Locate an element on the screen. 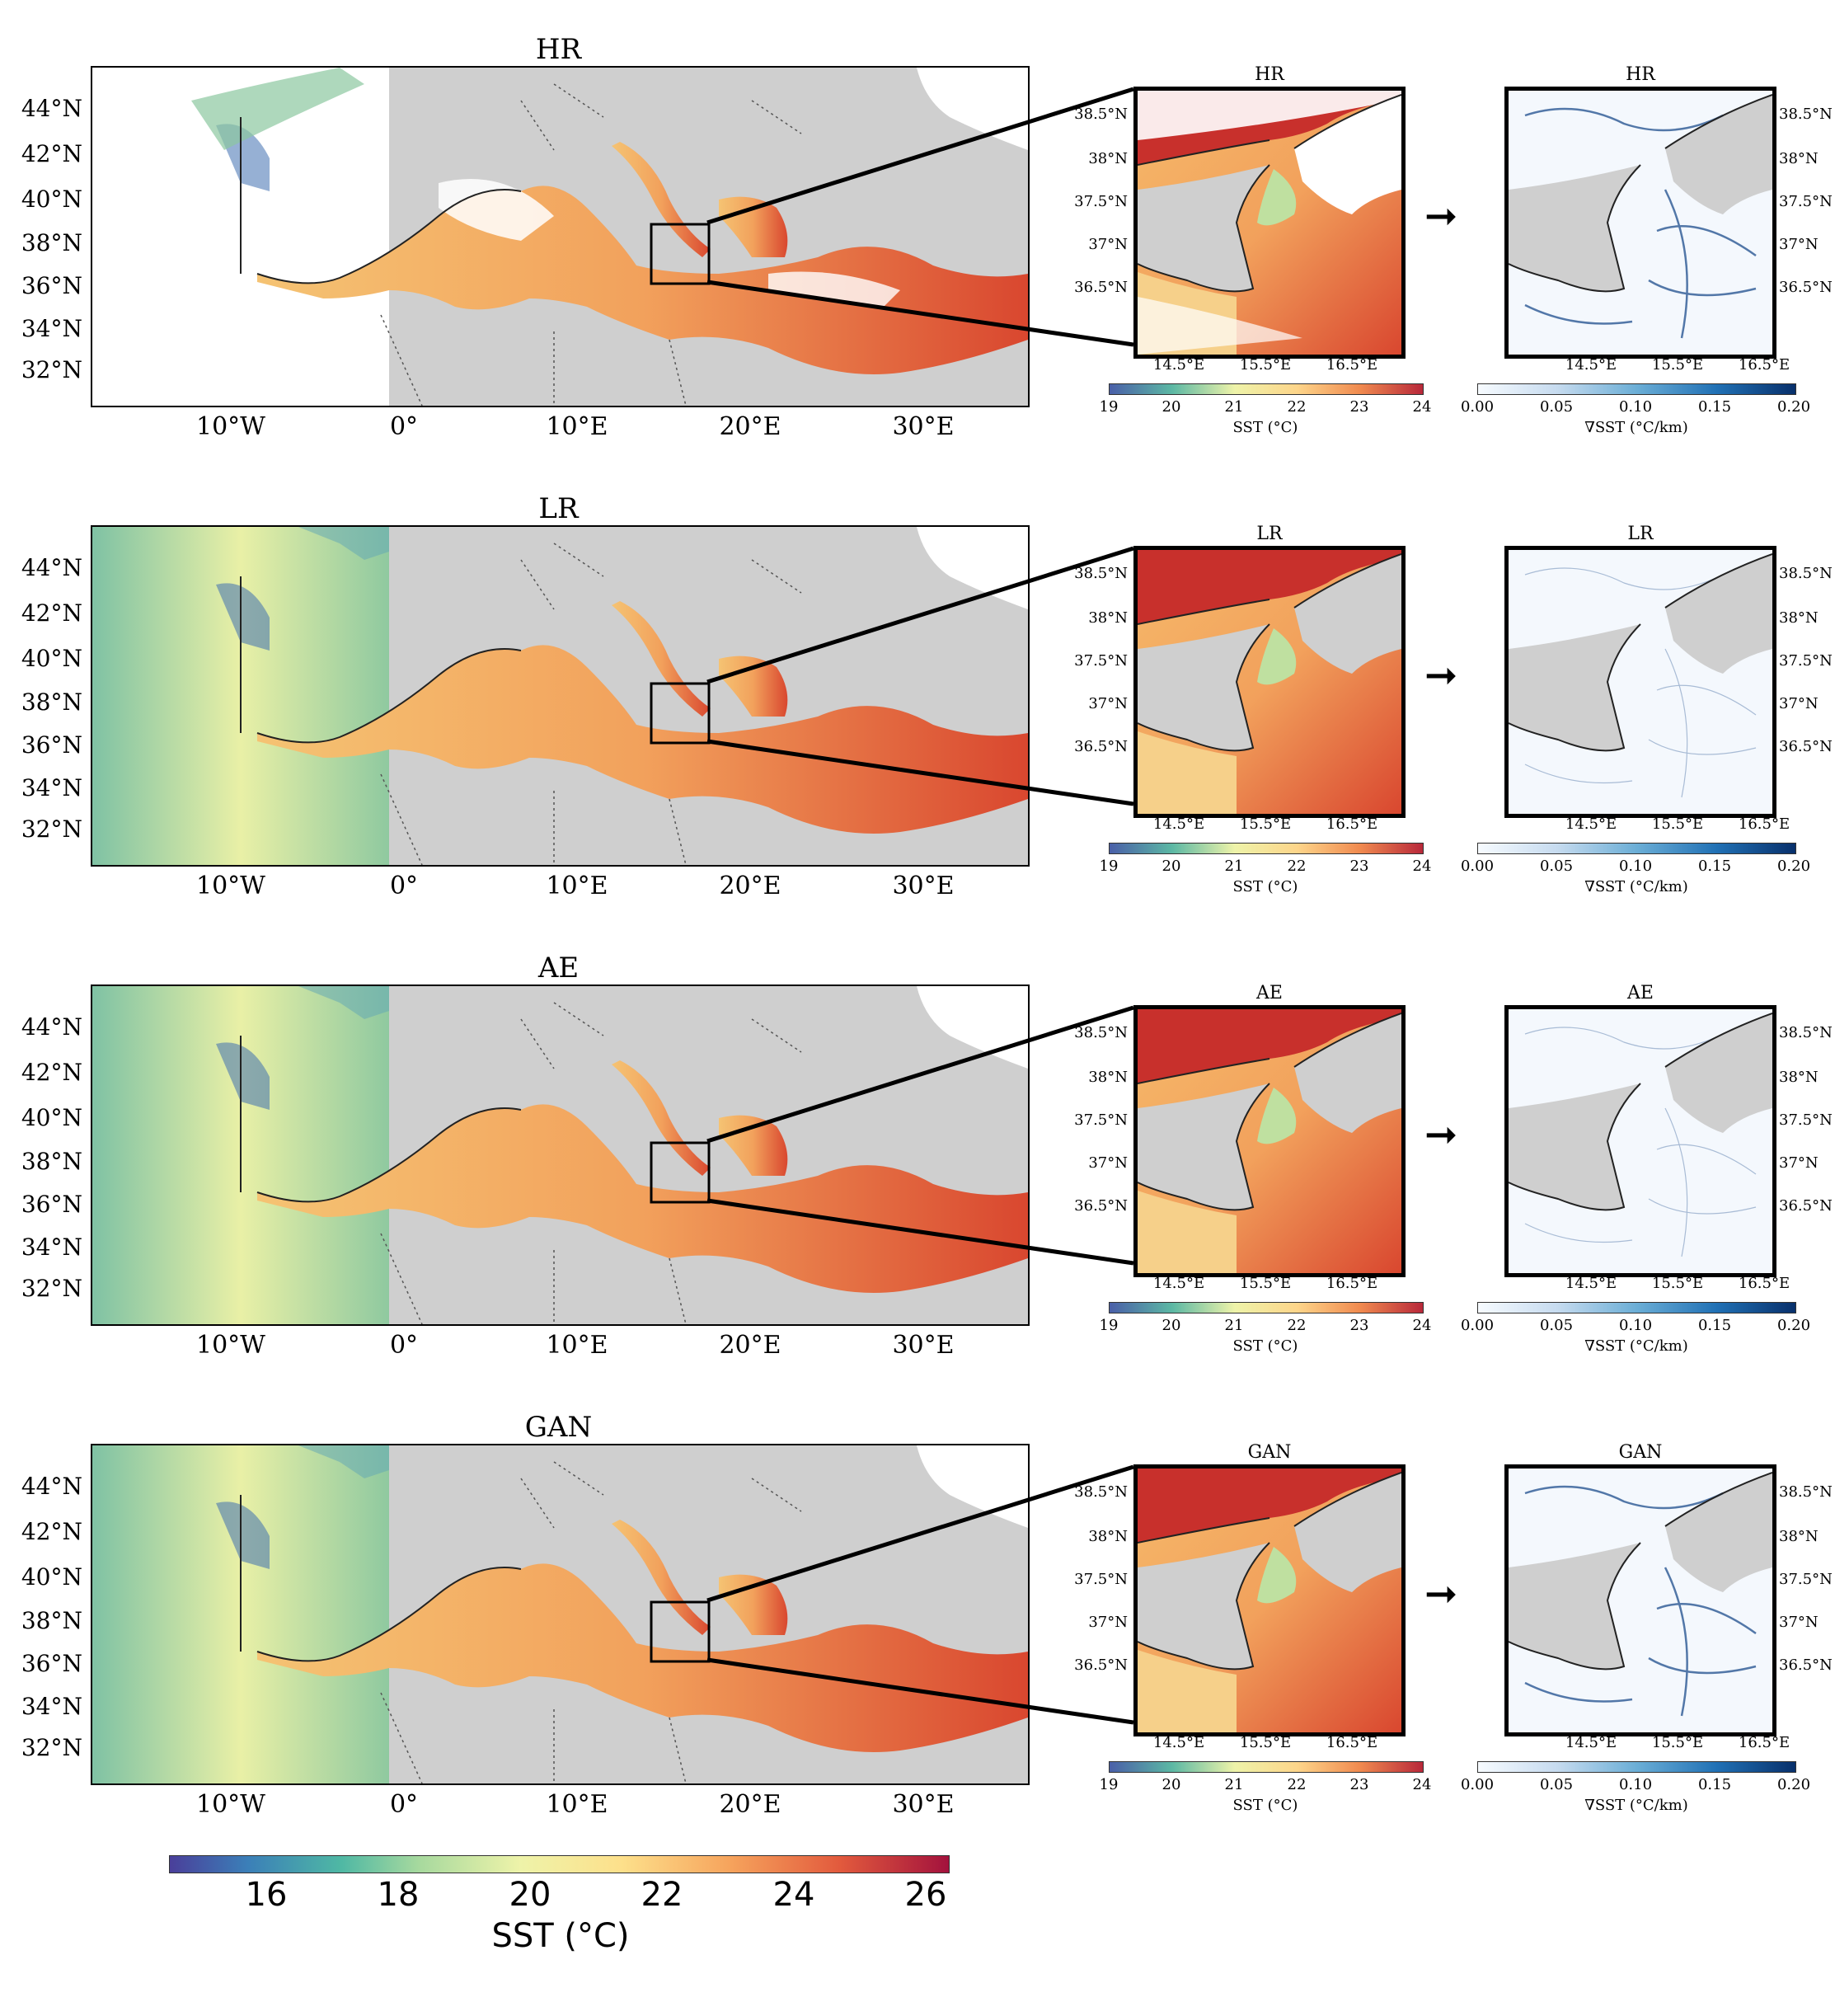 The height and width of the screenshot is (2016, 1835). big-cbar-tick: 24 is located at coordinates (793, 1895).